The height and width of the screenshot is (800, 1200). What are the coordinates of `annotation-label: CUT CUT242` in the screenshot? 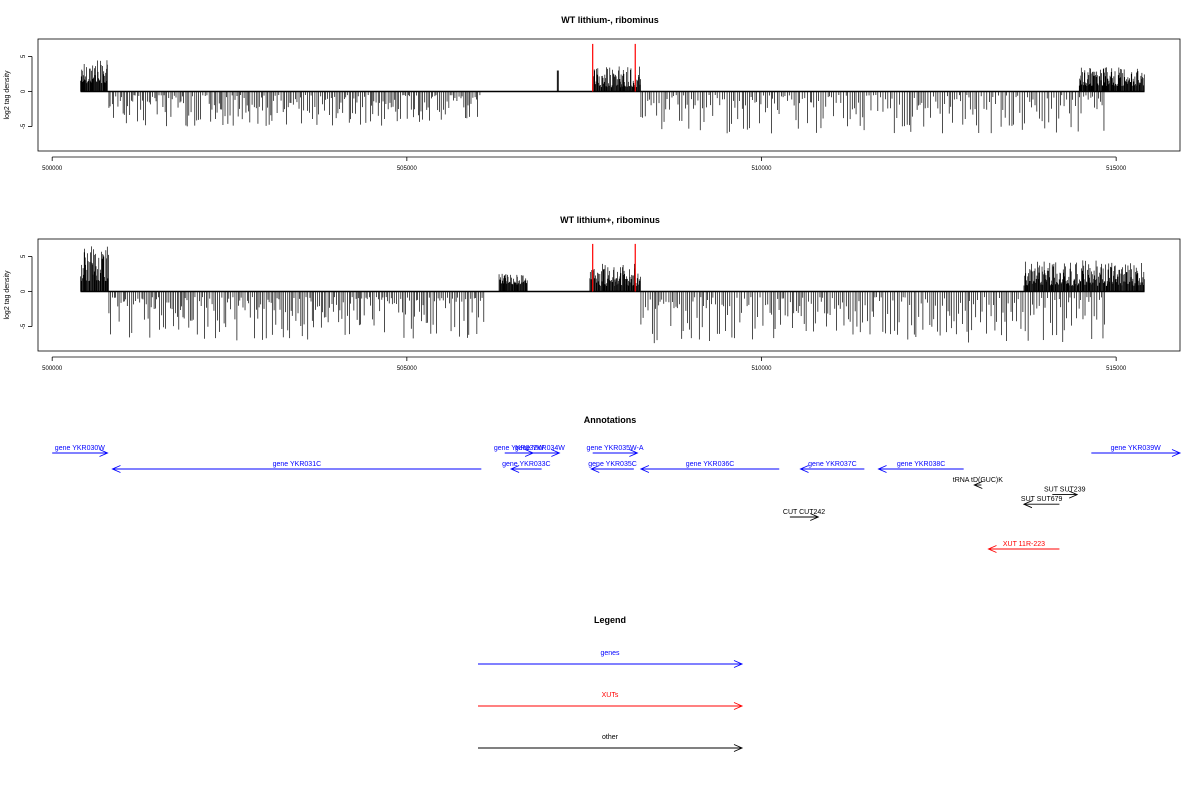 It's located at (804, 512).